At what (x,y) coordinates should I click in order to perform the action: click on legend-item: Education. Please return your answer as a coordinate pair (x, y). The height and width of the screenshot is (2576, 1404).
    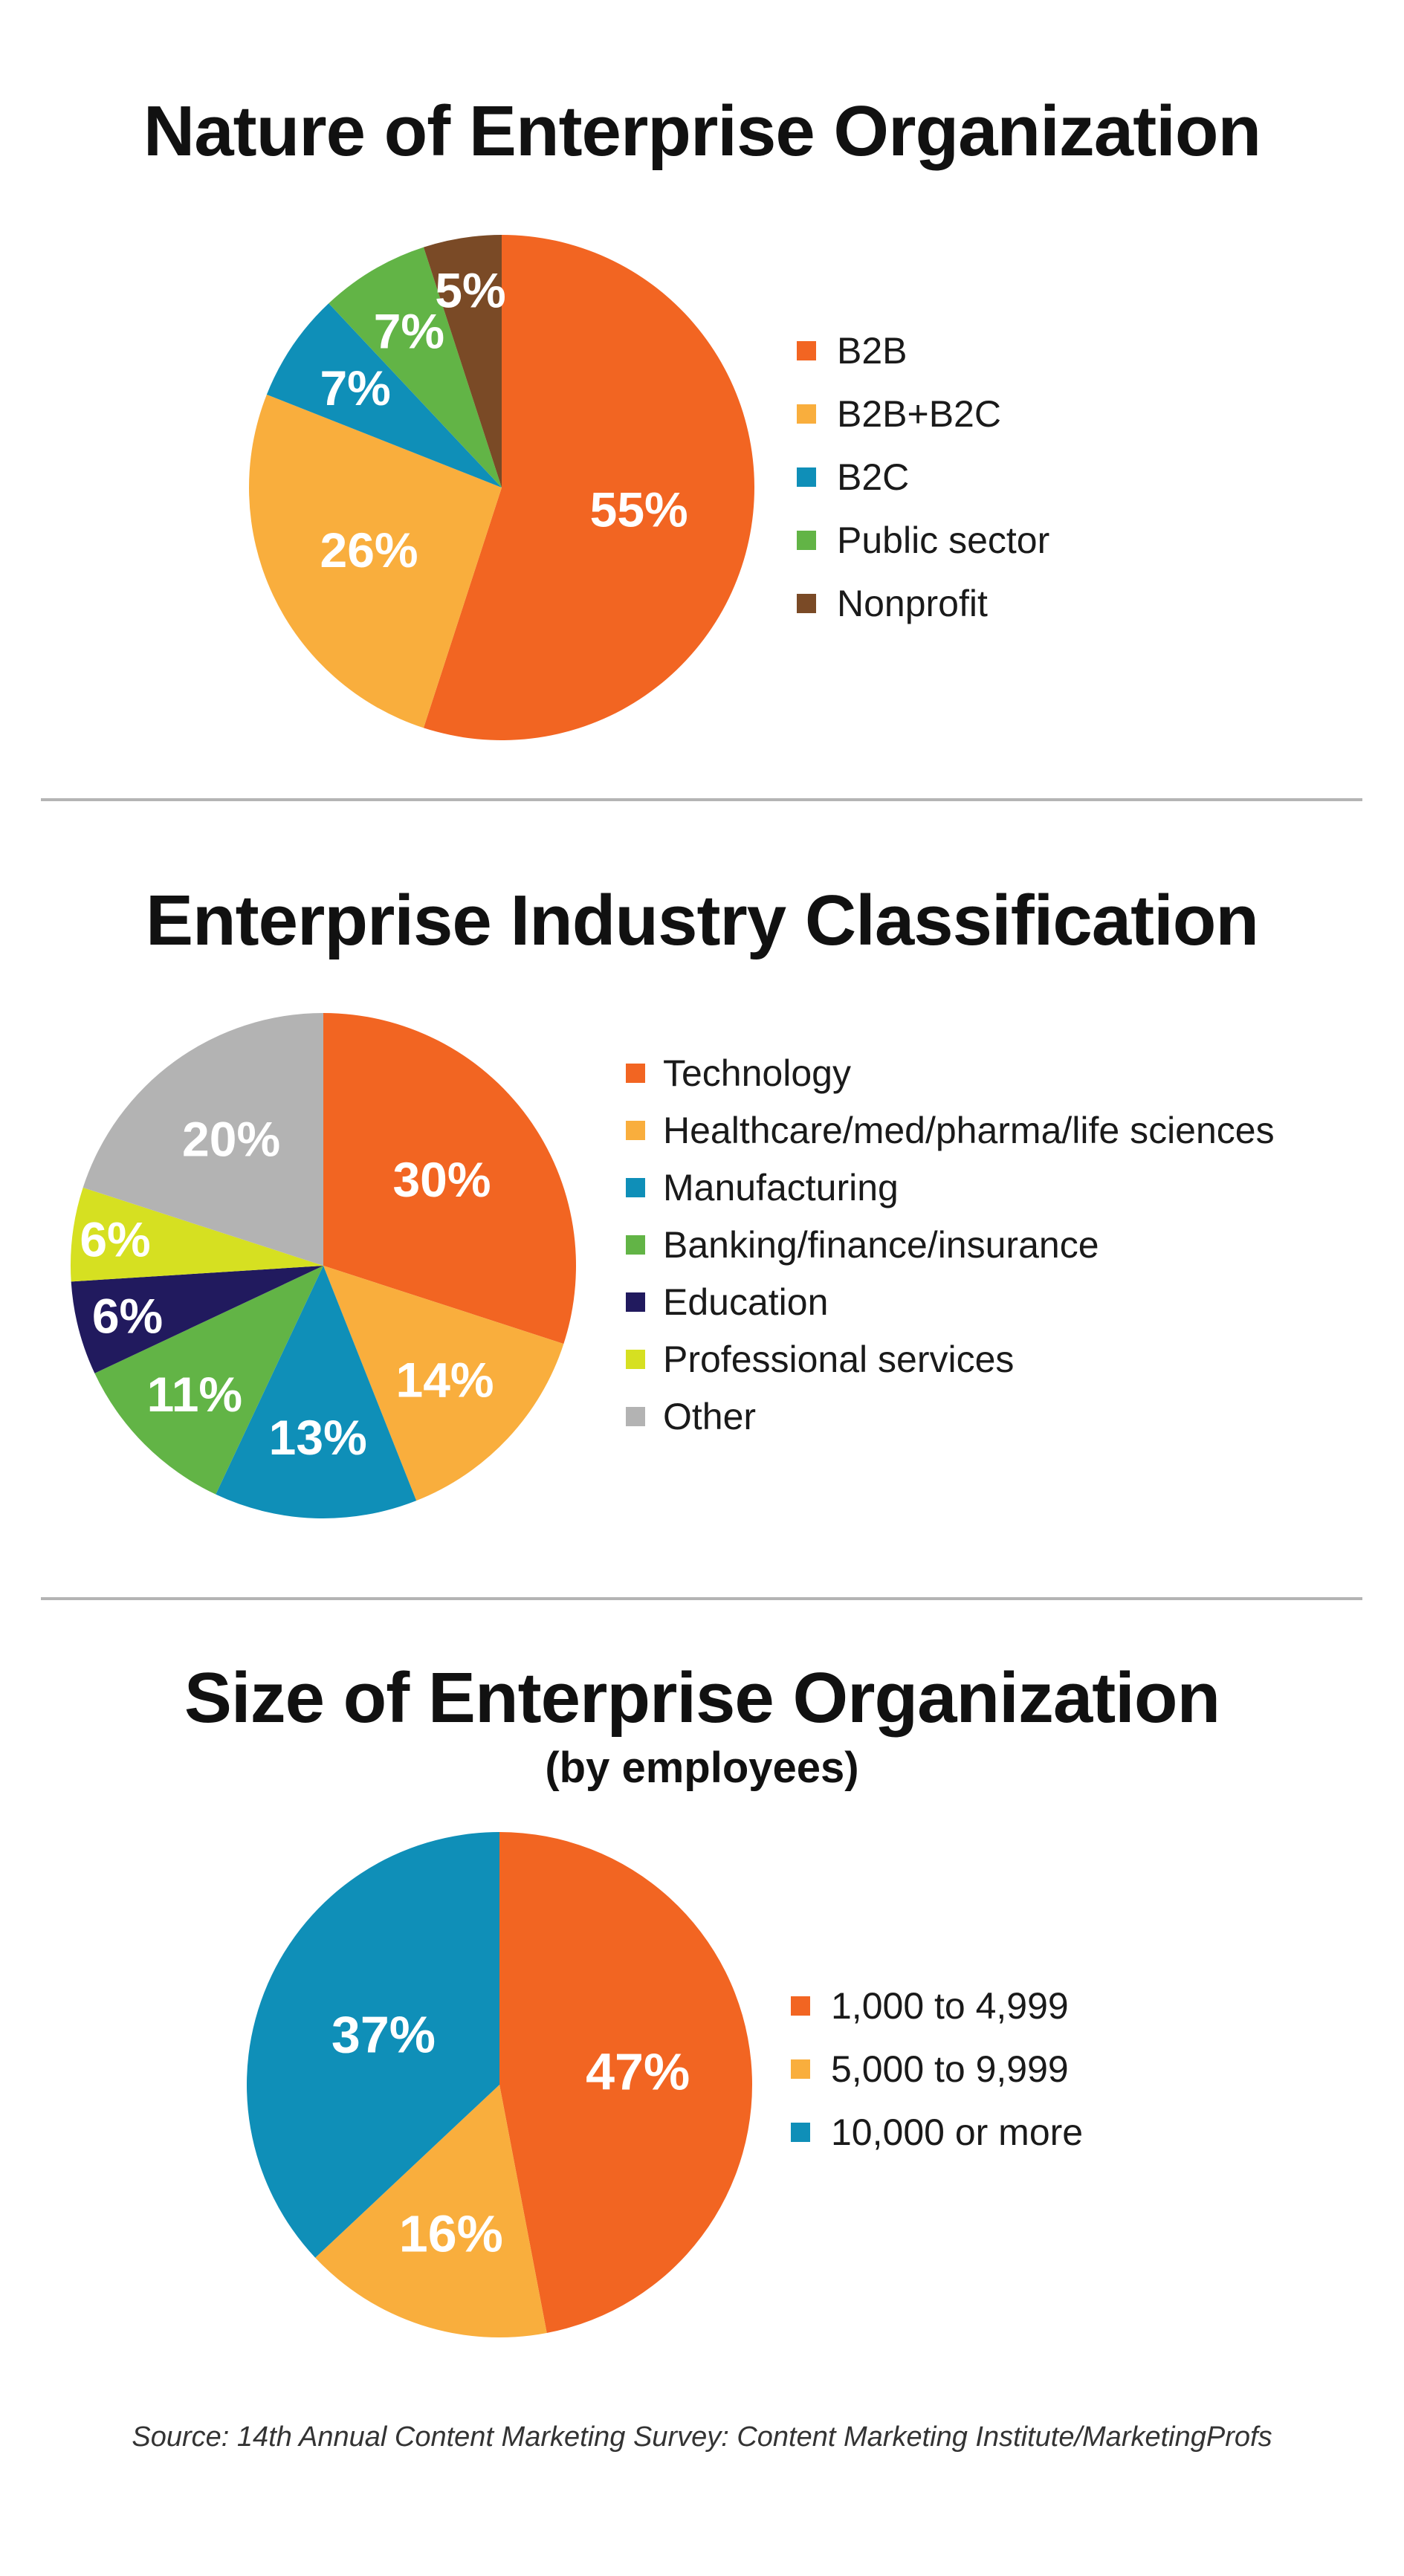
    Looking at the image, I should click on (950, 1301).